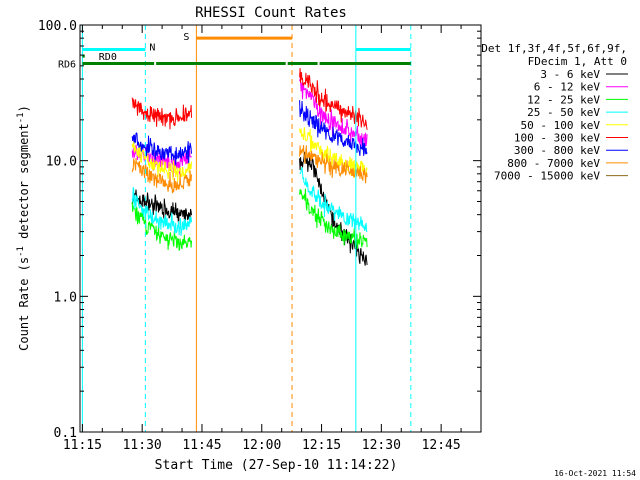  Describe the element at coordinates (554, 48) in the screenshot. I see `legend-header-line-1: Det 1f,3f,4f,5f,6f,9f,` at that location.